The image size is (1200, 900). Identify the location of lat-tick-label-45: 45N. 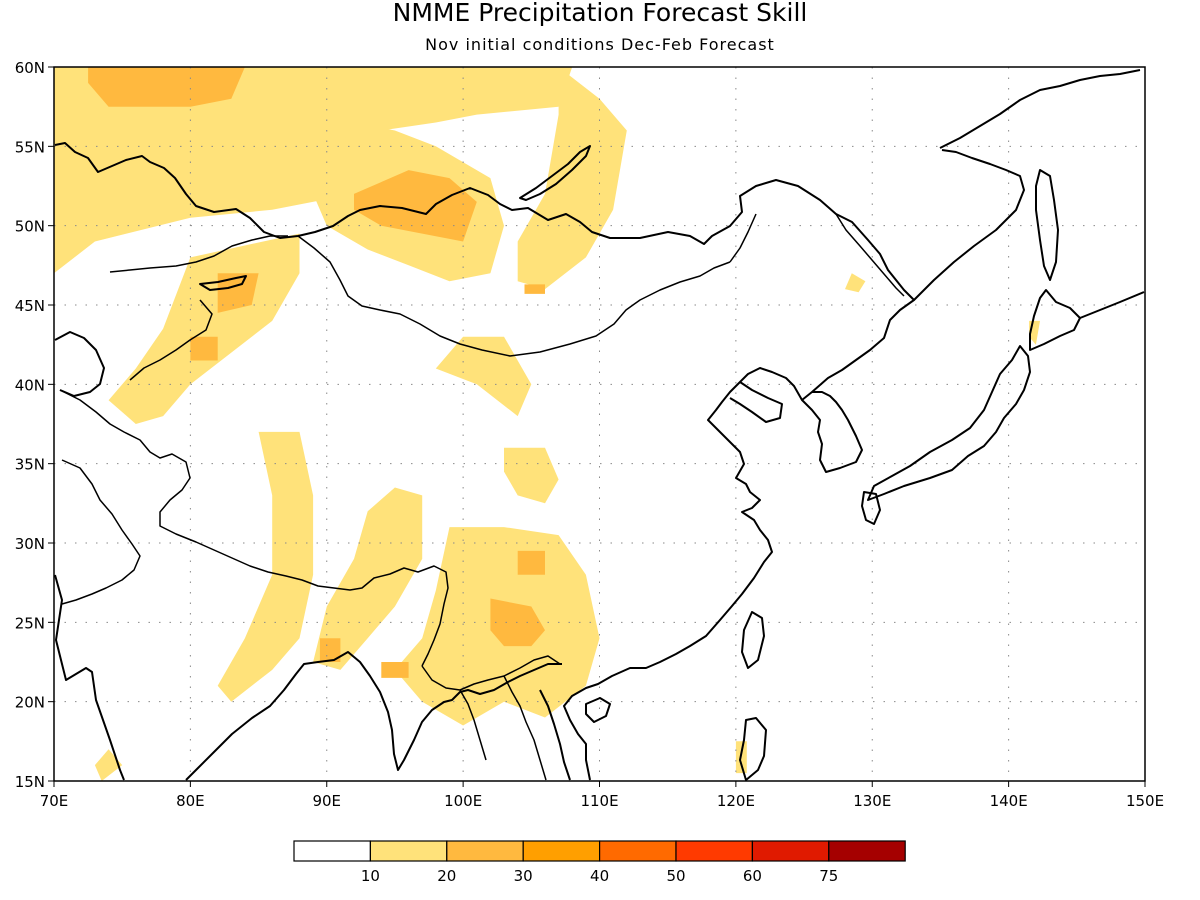
(30, 306).